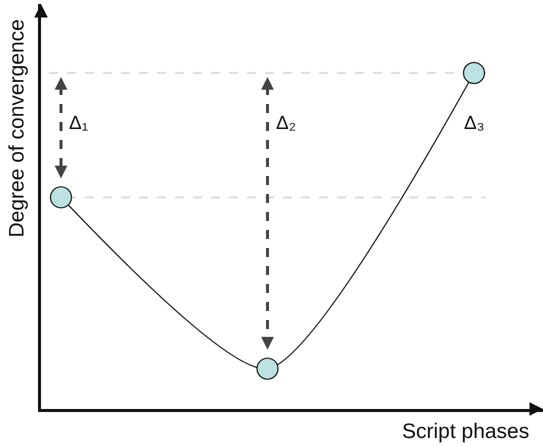  Describe the element at coordinates (78, 123) in the screenshot. I see `annotation: Δ₁` at that location.